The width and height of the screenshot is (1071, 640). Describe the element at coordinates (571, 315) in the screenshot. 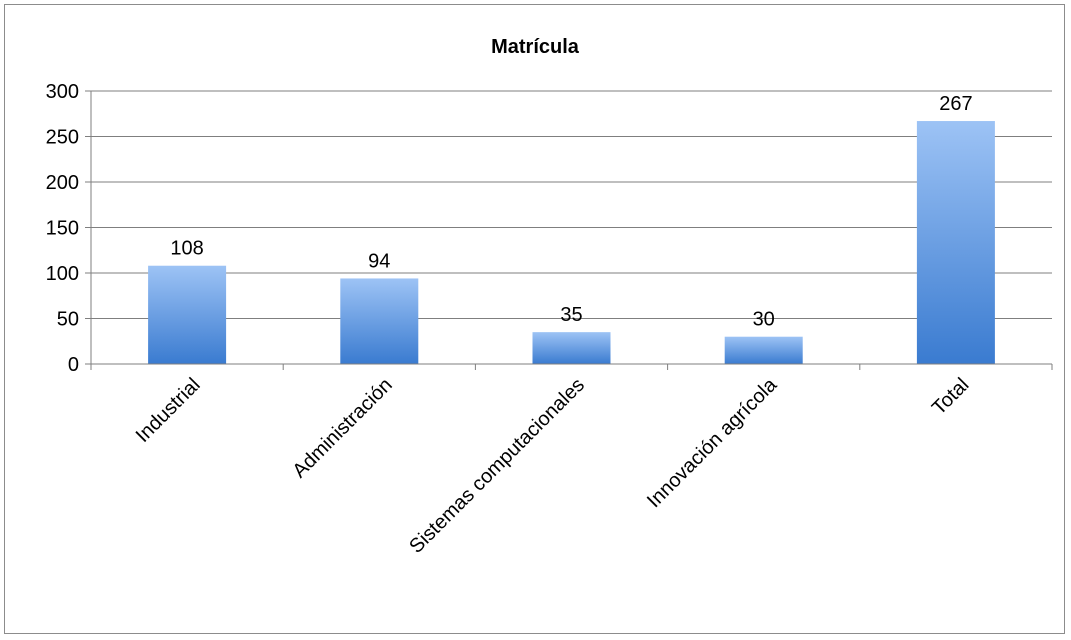

I see `data-label: 35` at that location.